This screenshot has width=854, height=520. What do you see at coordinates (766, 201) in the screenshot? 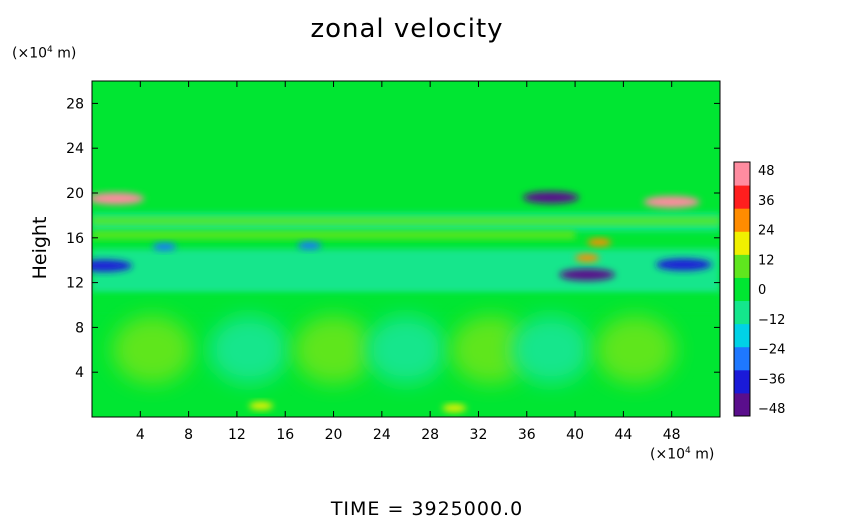
I see `colorbar-label: 36` at bounding box center [766, 201].